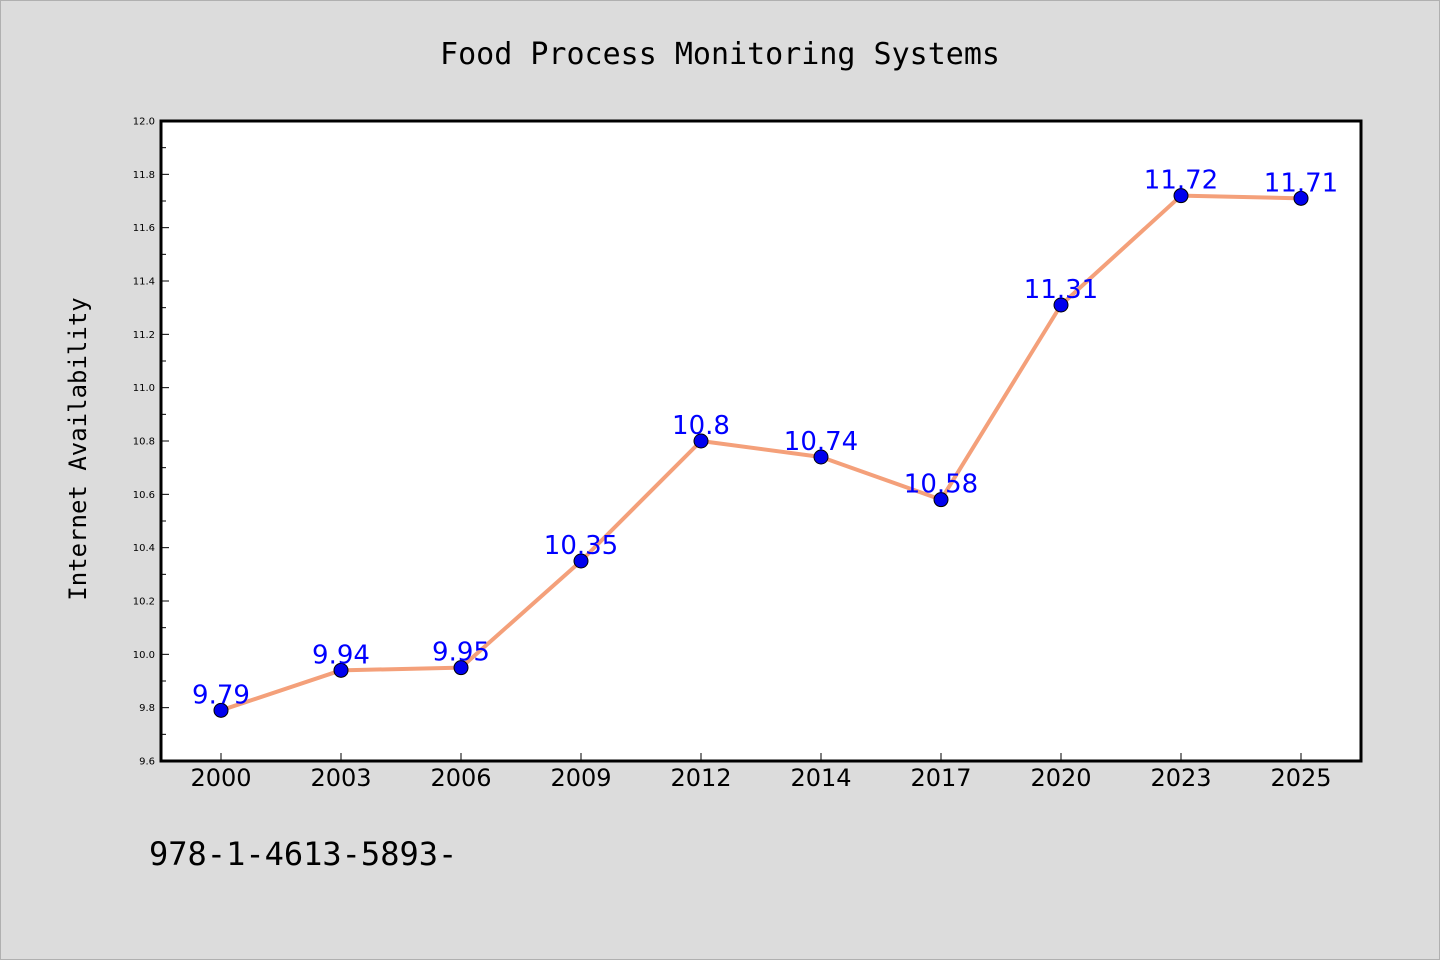 This screenshot has height=960, width=1440. I want to click on data-label: 10.35, so click(581, 546).